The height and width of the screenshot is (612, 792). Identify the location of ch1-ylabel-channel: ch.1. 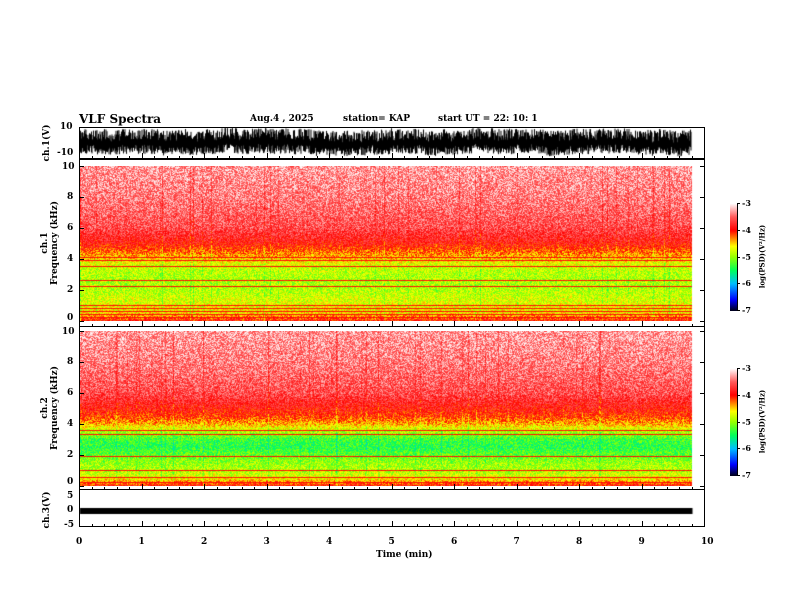
(45, 243).